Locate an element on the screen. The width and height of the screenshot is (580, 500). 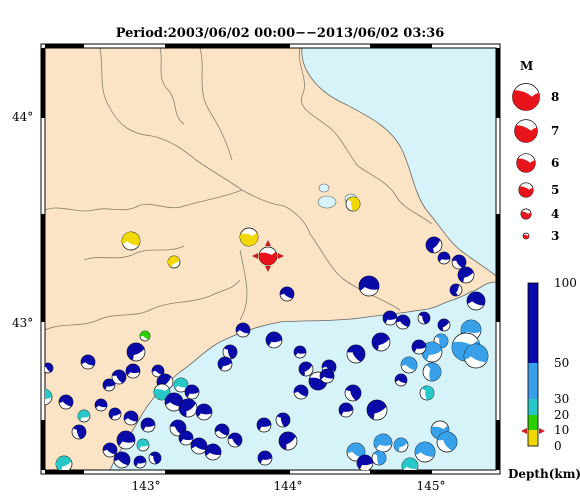
depth-legend-tick-label: 30 is located at coordinates (561, 399).